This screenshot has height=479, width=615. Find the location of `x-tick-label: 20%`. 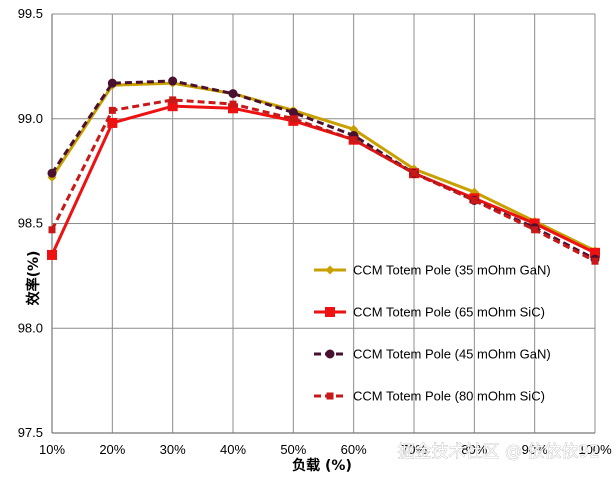

x-tick-label: 20% is located at coordinates (112, 449).